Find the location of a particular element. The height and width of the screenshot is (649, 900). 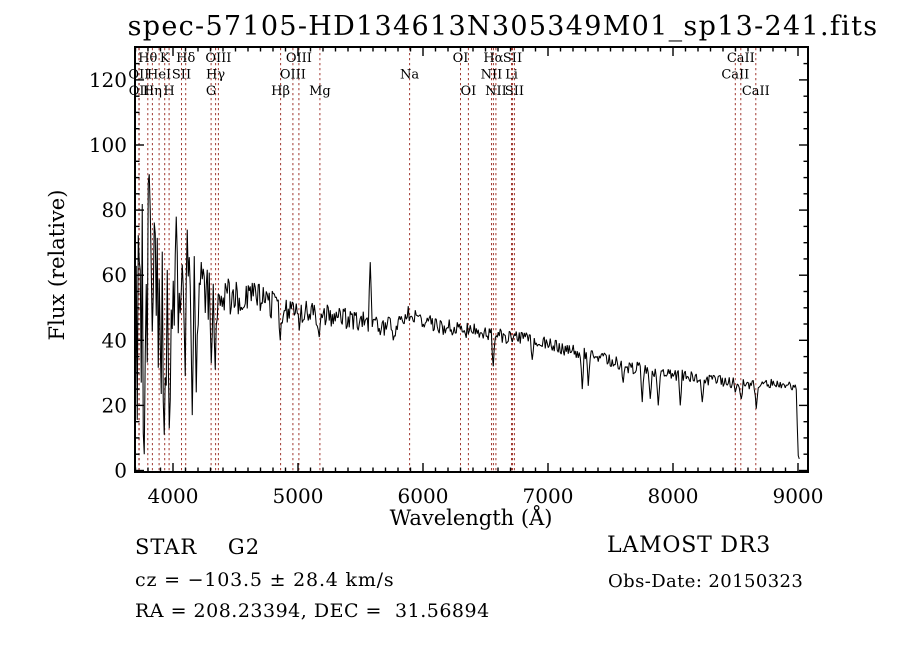

line-label-Hβ: Hβ is located at coordinates (280, 91).